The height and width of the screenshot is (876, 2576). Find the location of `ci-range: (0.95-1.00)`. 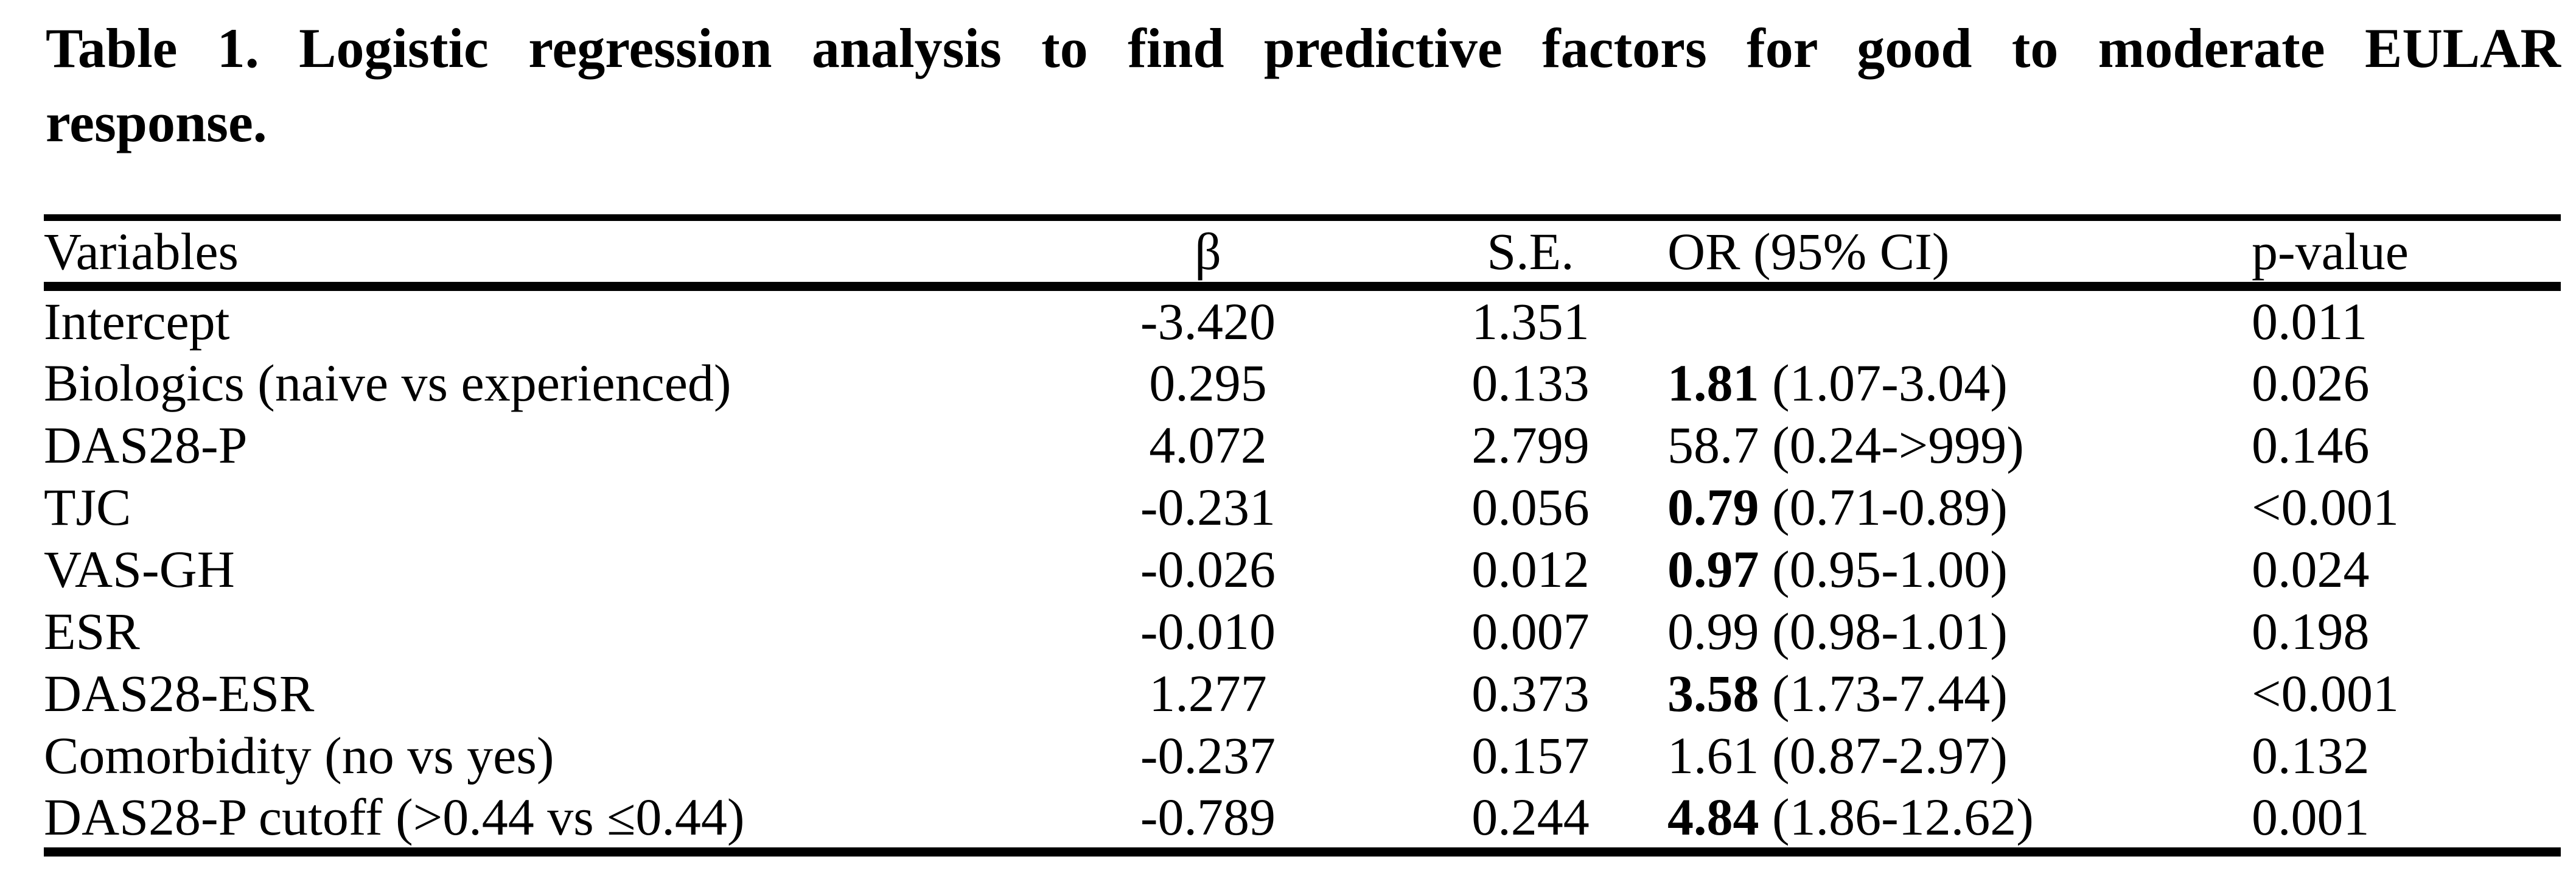

ci-range: (0.95-1.00) is located at coordinates (1890, 569).